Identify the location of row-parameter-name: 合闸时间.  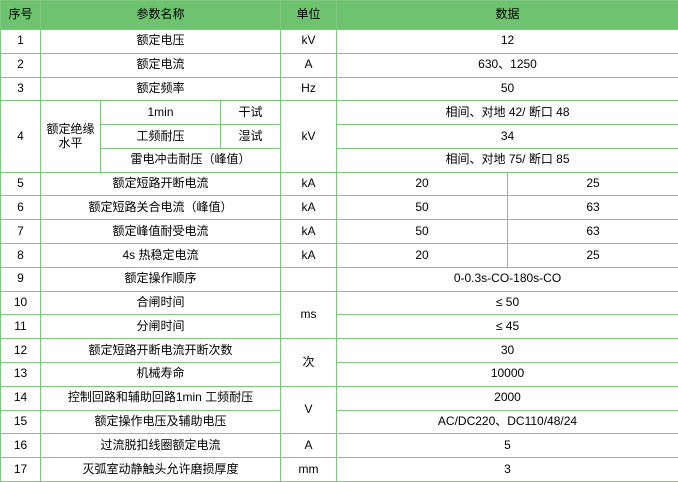
(160, 303).